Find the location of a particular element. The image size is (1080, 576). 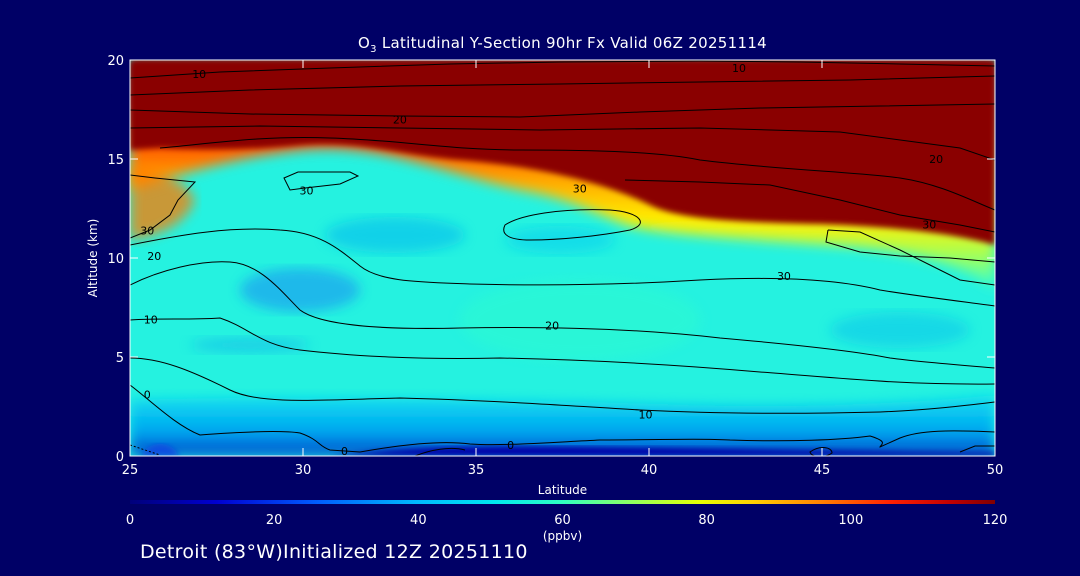

y-axis-label: Altitude (km) is located at coordinates (93, 258).